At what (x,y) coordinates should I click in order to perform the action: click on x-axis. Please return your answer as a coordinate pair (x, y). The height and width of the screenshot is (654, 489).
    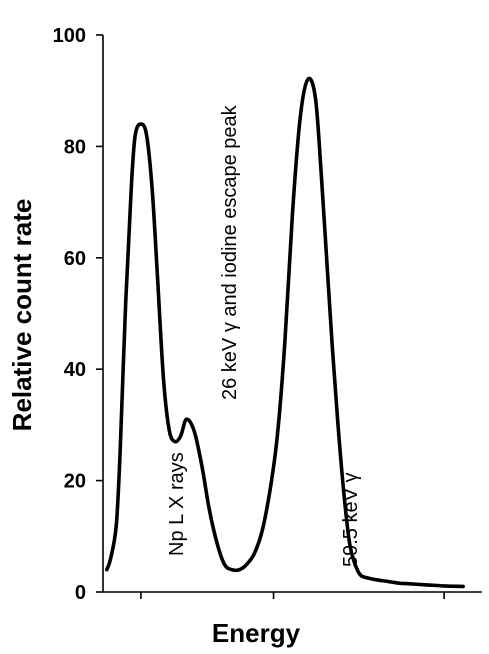
    Looking at the image, I should click on (292, 595).